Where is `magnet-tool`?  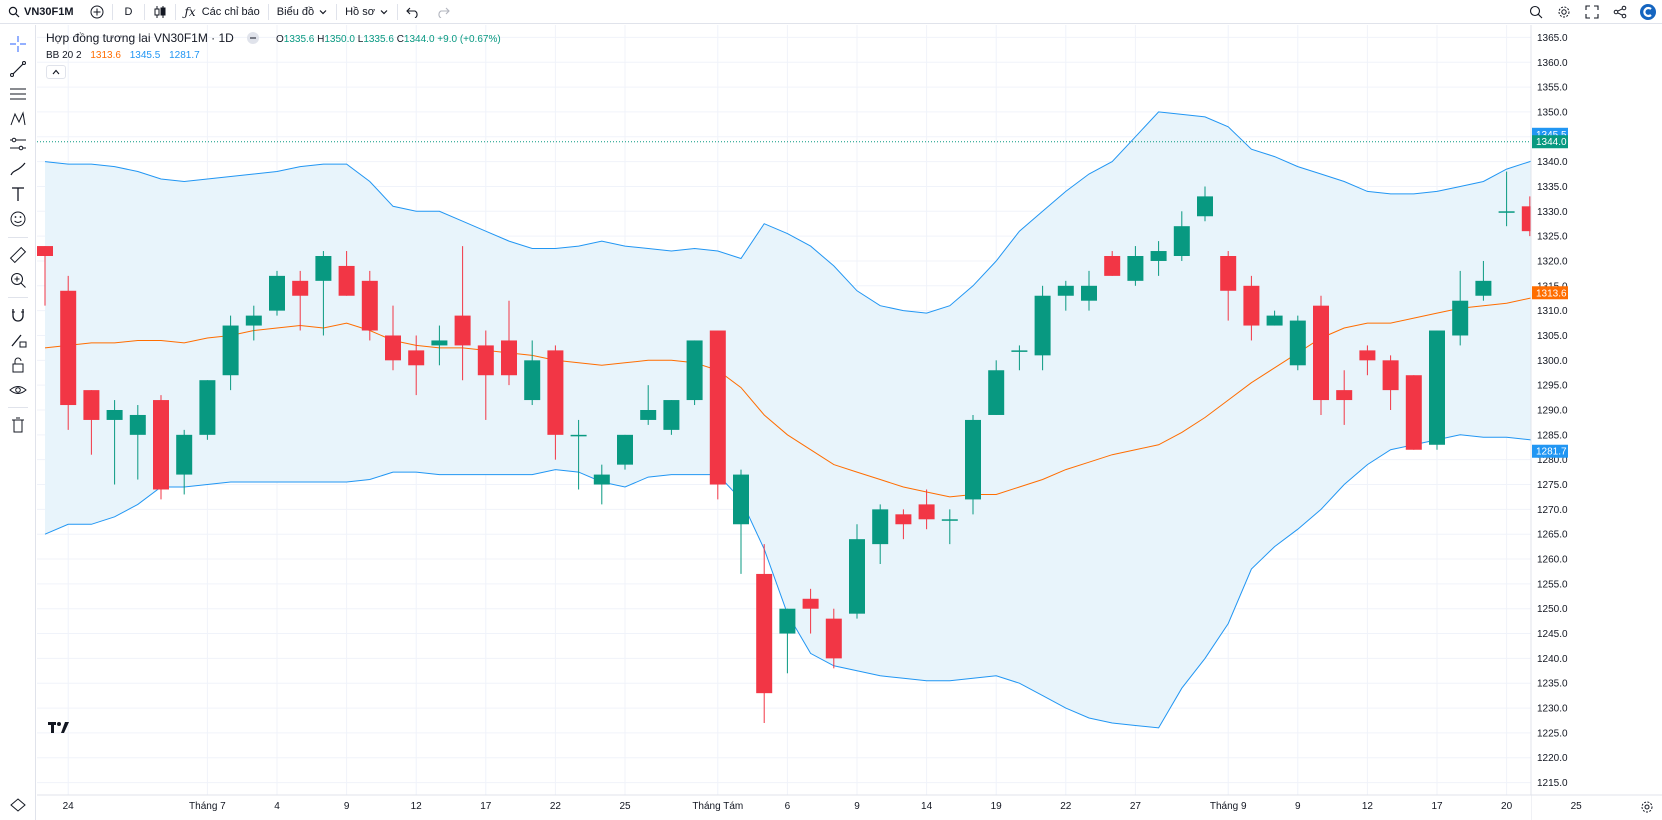
magnet-tool is located at coordinates (18, 315).